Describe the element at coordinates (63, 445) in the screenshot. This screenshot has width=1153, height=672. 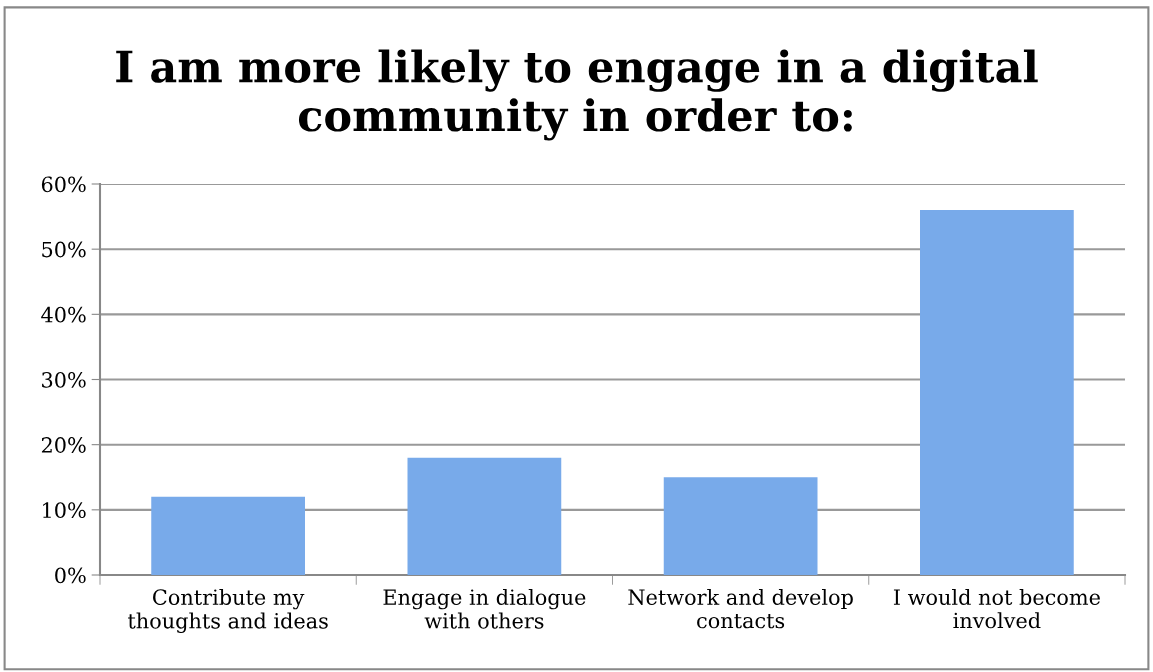
I see `y-tick-label: 20%` at that location.